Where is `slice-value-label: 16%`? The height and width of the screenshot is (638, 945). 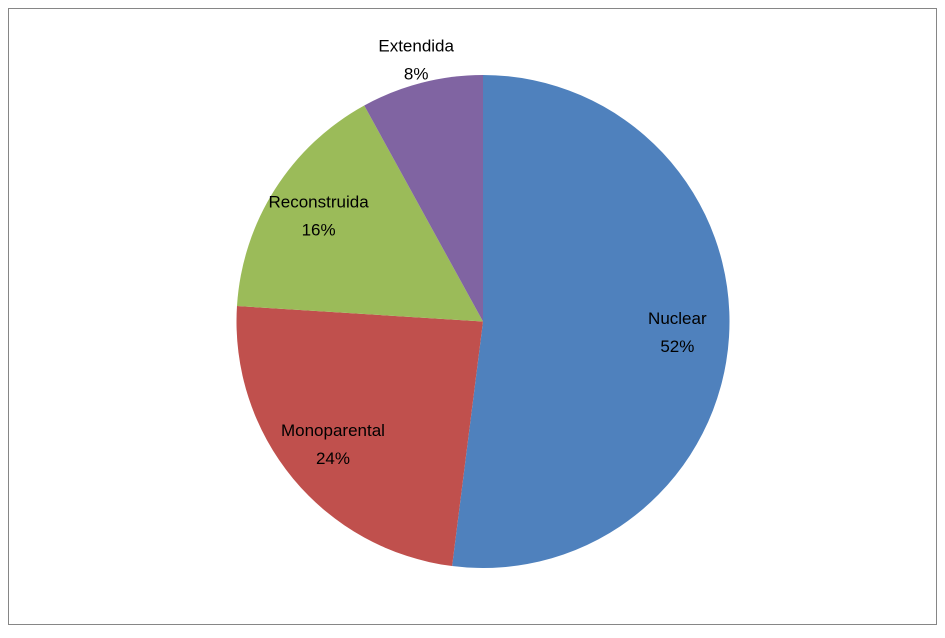 slice-value-label: 16% is located at coordinates (319, 230).